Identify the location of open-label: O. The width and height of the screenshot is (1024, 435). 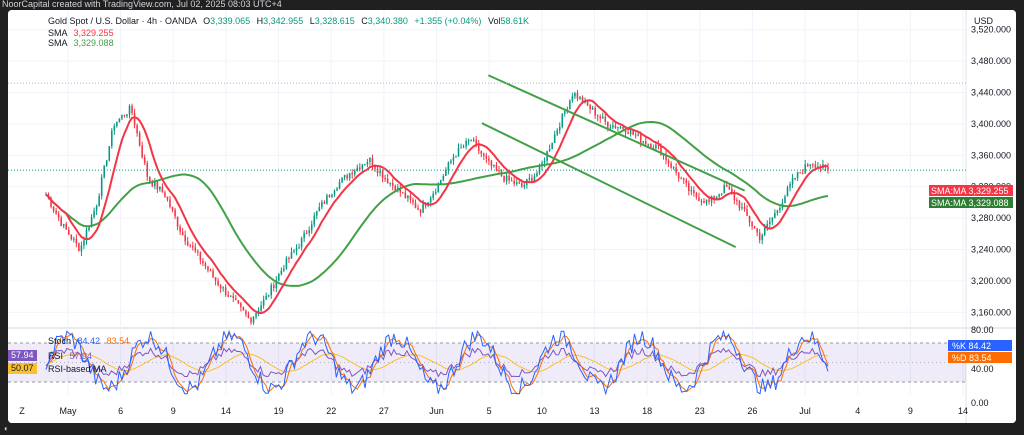
(207, 21).